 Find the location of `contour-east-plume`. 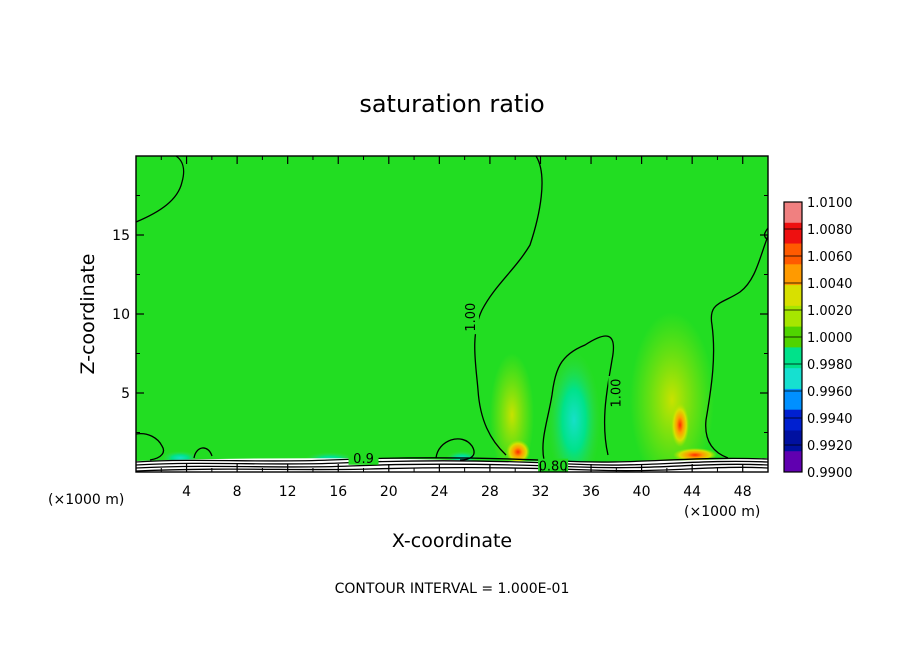

contour-east-plume is located at coordinates (736, 347).